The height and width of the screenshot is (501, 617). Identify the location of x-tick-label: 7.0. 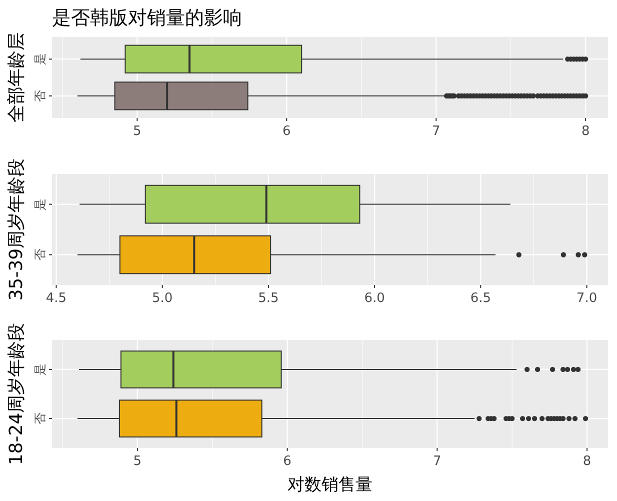
(587, 298).